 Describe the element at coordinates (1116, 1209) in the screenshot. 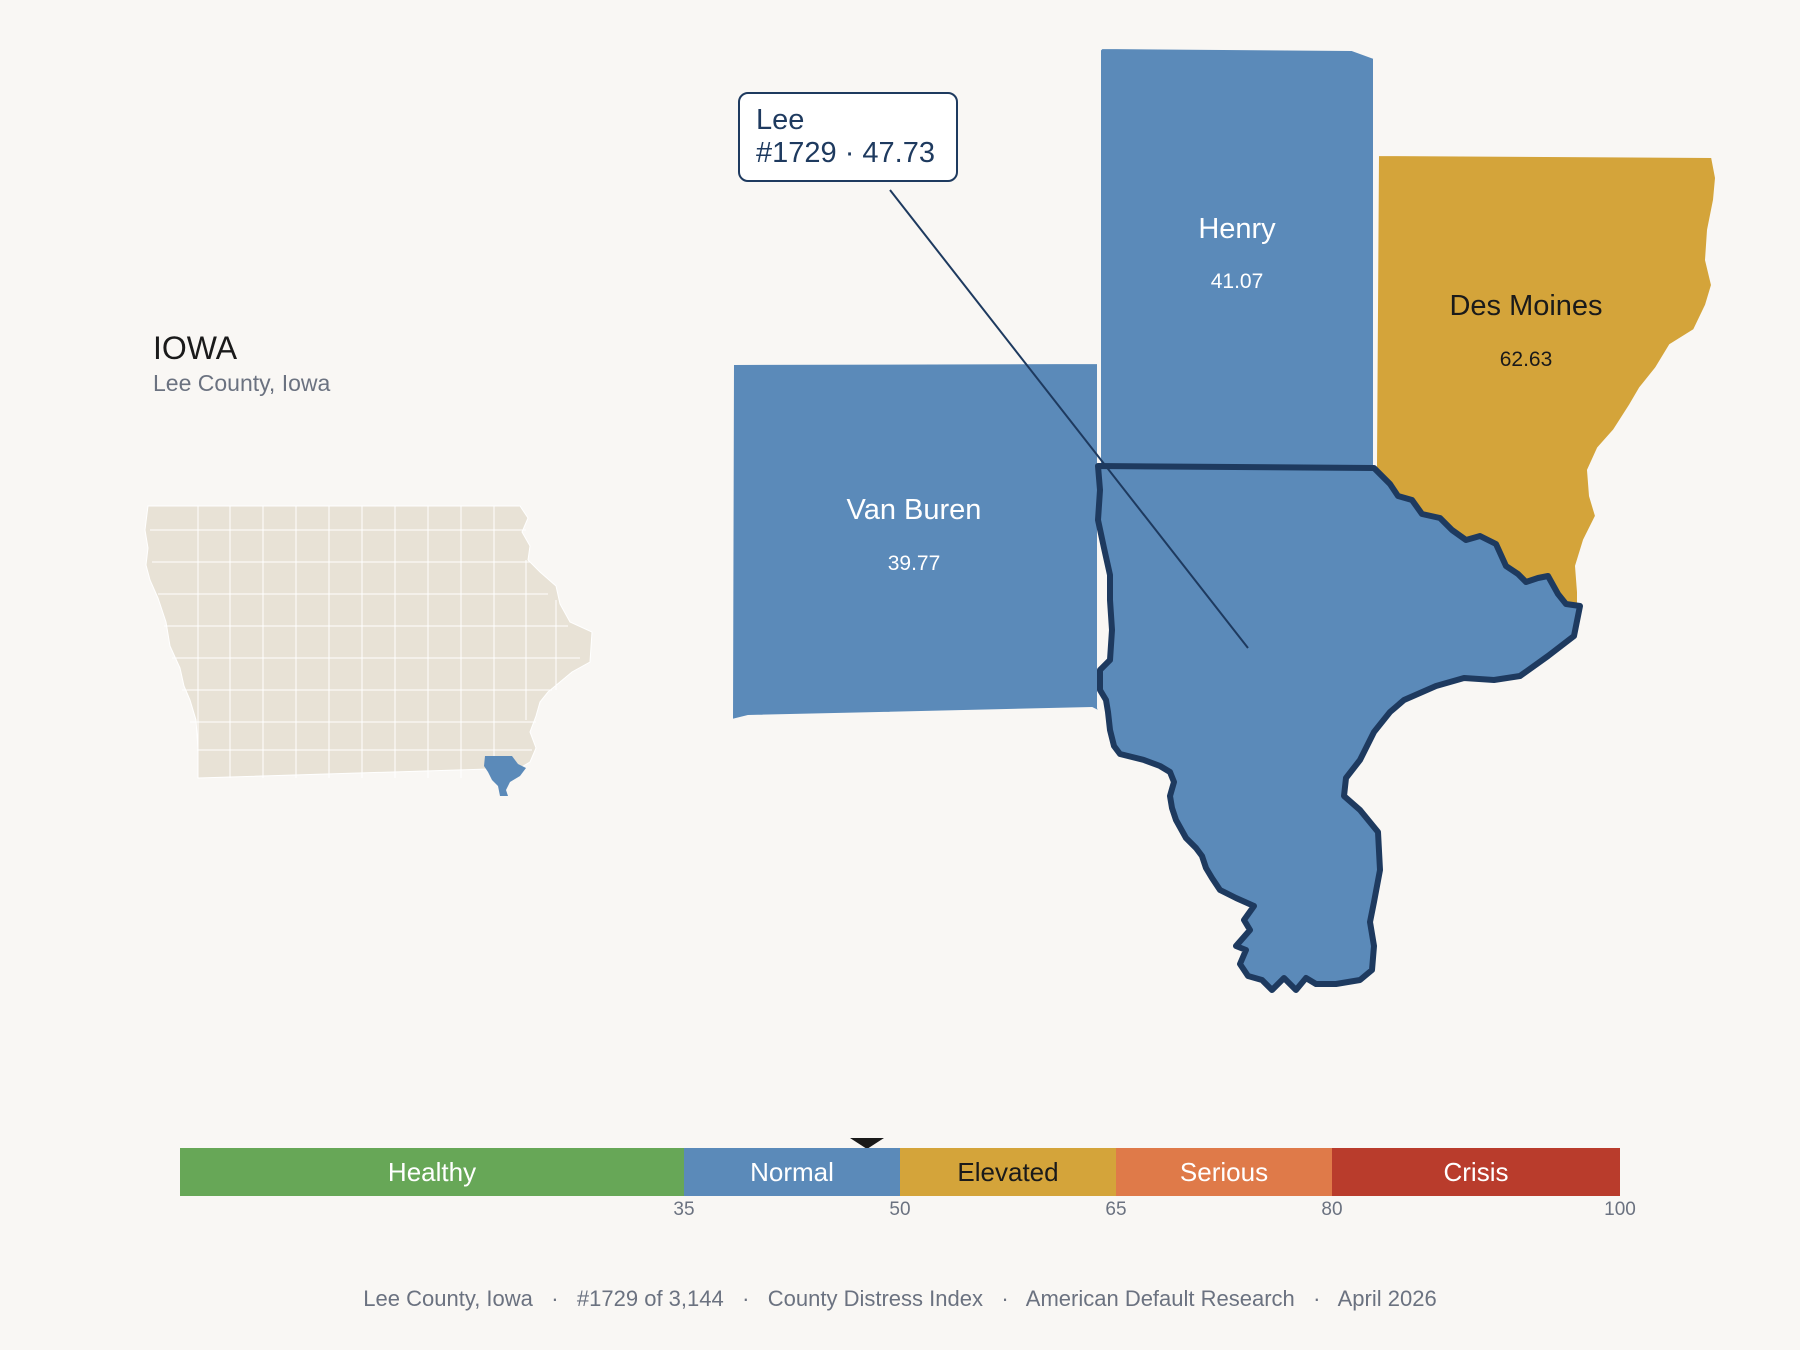

I see `scale-tick-65: 65` at that location.